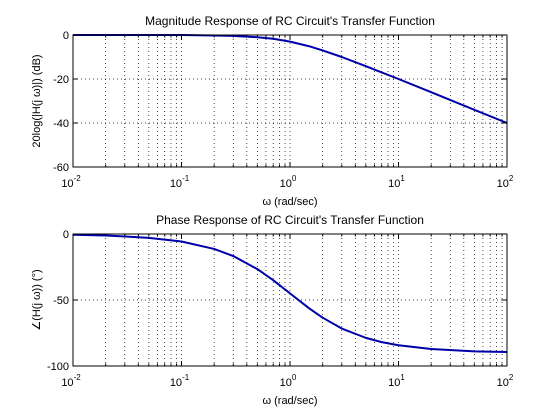 This screenshot has height=420, width=560. I want to click on y-axis-label: ∠(H(j ω)) (°), so click(37, 299).